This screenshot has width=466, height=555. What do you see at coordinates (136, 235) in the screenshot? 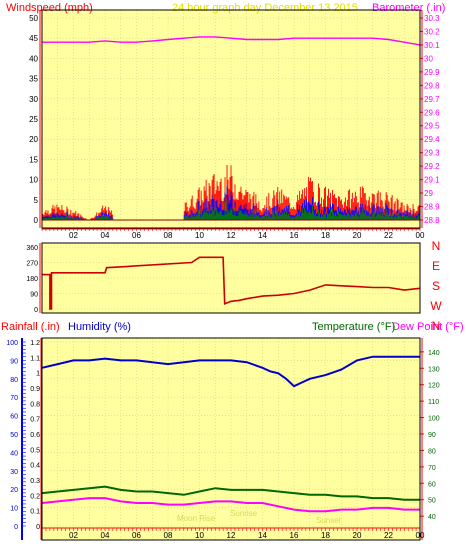
I see `wind-x-tick-label: 06` at bounding box center [136, 235].